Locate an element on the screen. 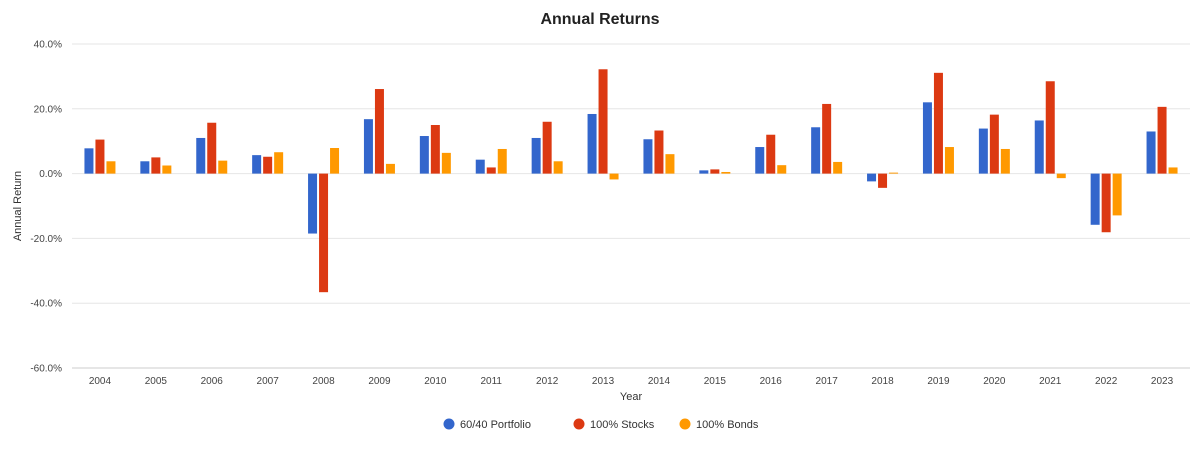 Image resolution: width=1200 pixels, height=457 pixels. x-tick-label: 2007 is located at coordinates (268, 381).